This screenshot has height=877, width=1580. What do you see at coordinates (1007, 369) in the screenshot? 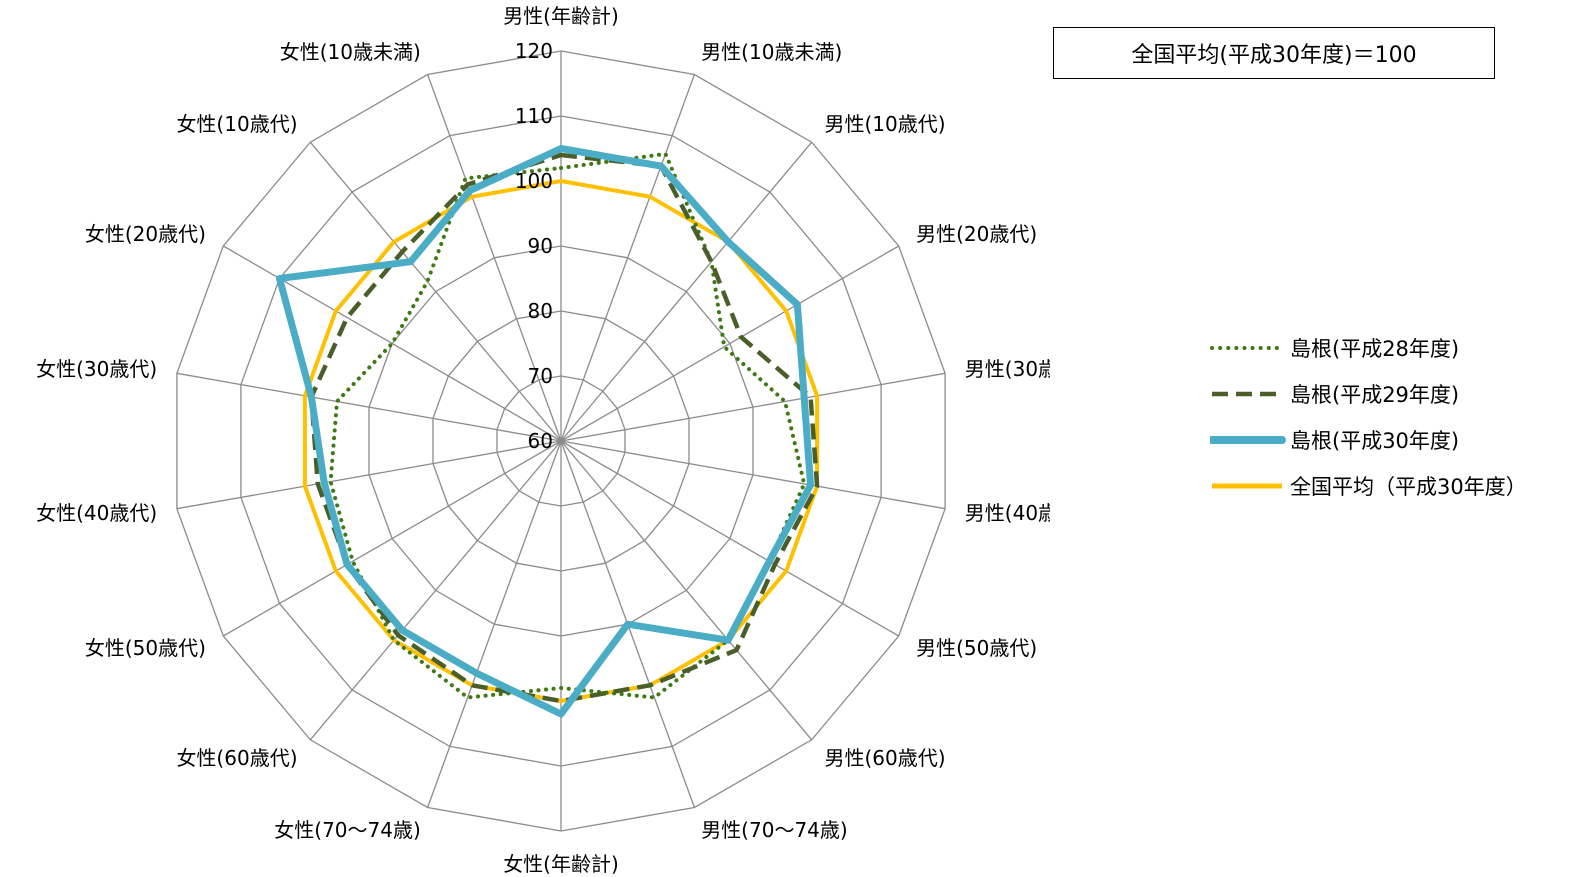
I see `category-label-4: 男性(30歳代)` at bounding box center [1007, 369].